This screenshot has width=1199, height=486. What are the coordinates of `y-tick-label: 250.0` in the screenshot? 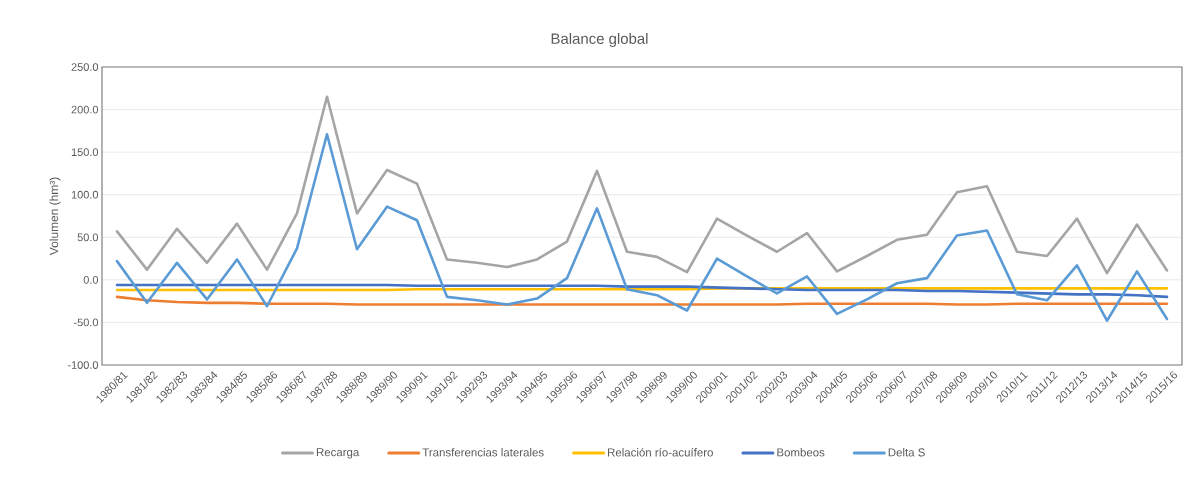 It's located at (85, 67).